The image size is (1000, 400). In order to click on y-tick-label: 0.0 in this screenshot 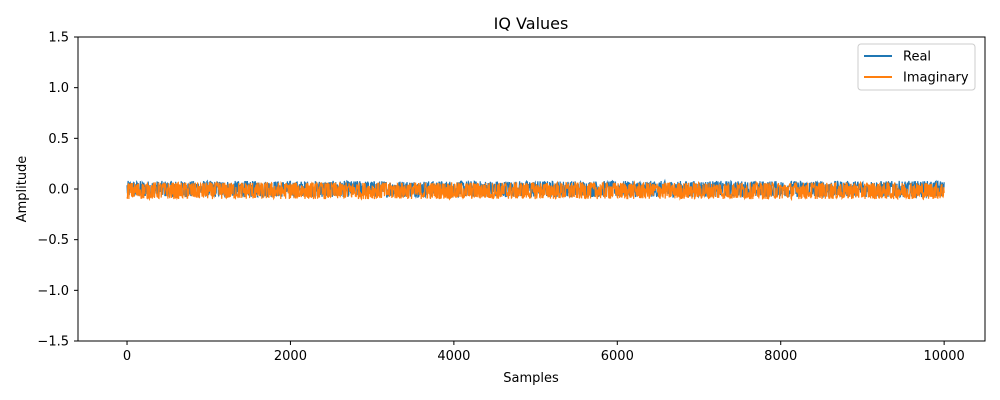, I will do `click(58, 190)`.